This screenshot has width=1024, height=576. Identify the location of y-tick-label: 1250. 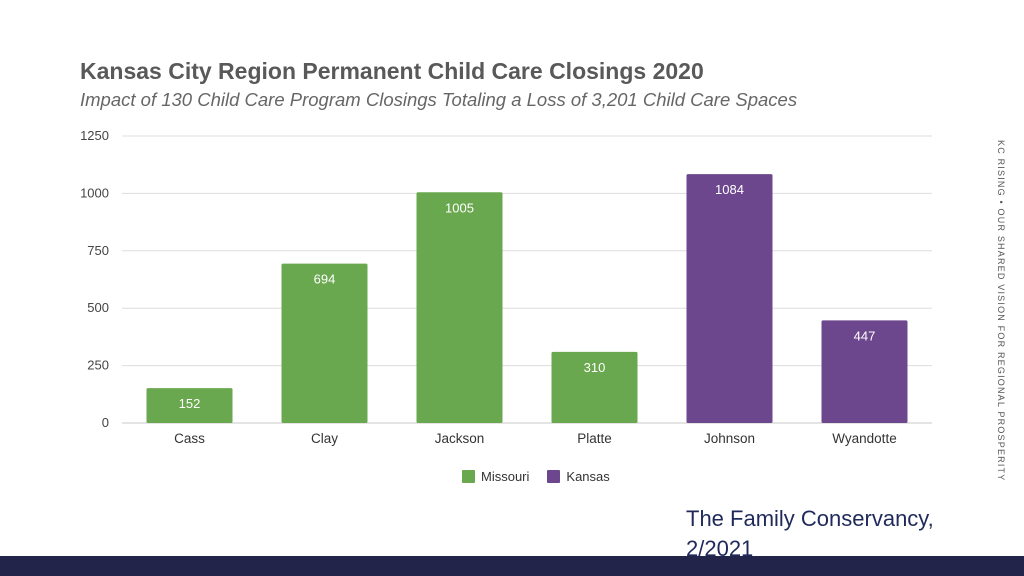
(94, 135).